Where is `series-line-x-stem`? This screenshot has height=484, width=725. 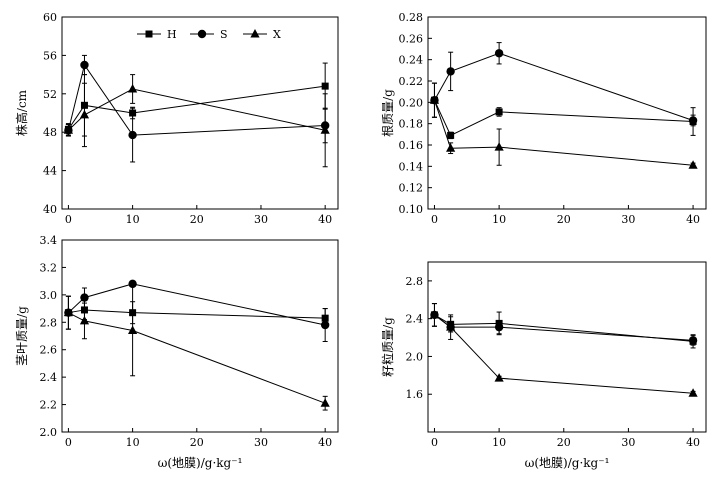
series-line-x-stem is located at coordinates (197, 358).